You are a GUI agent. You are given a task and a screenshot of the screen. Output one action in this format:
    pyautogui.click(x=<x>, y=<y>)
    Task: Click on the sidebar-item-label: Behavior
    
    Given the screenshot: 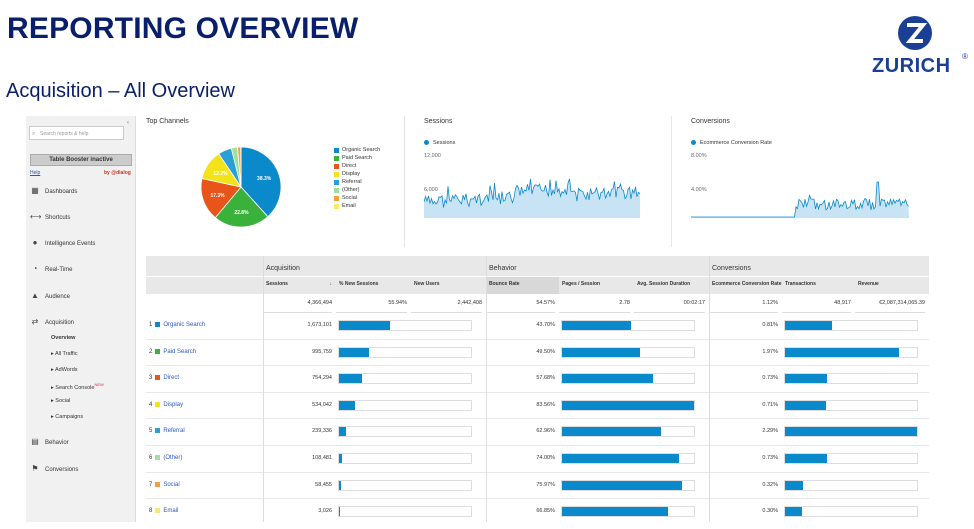 What is the action you would take?
    pyautogui.click(x=57, y=443)
    